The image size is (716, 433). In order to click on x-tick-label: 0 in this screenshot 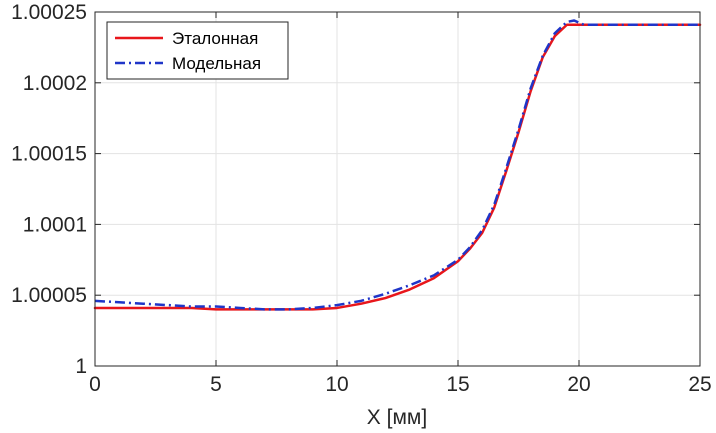, I will do `click(95, 384)`.